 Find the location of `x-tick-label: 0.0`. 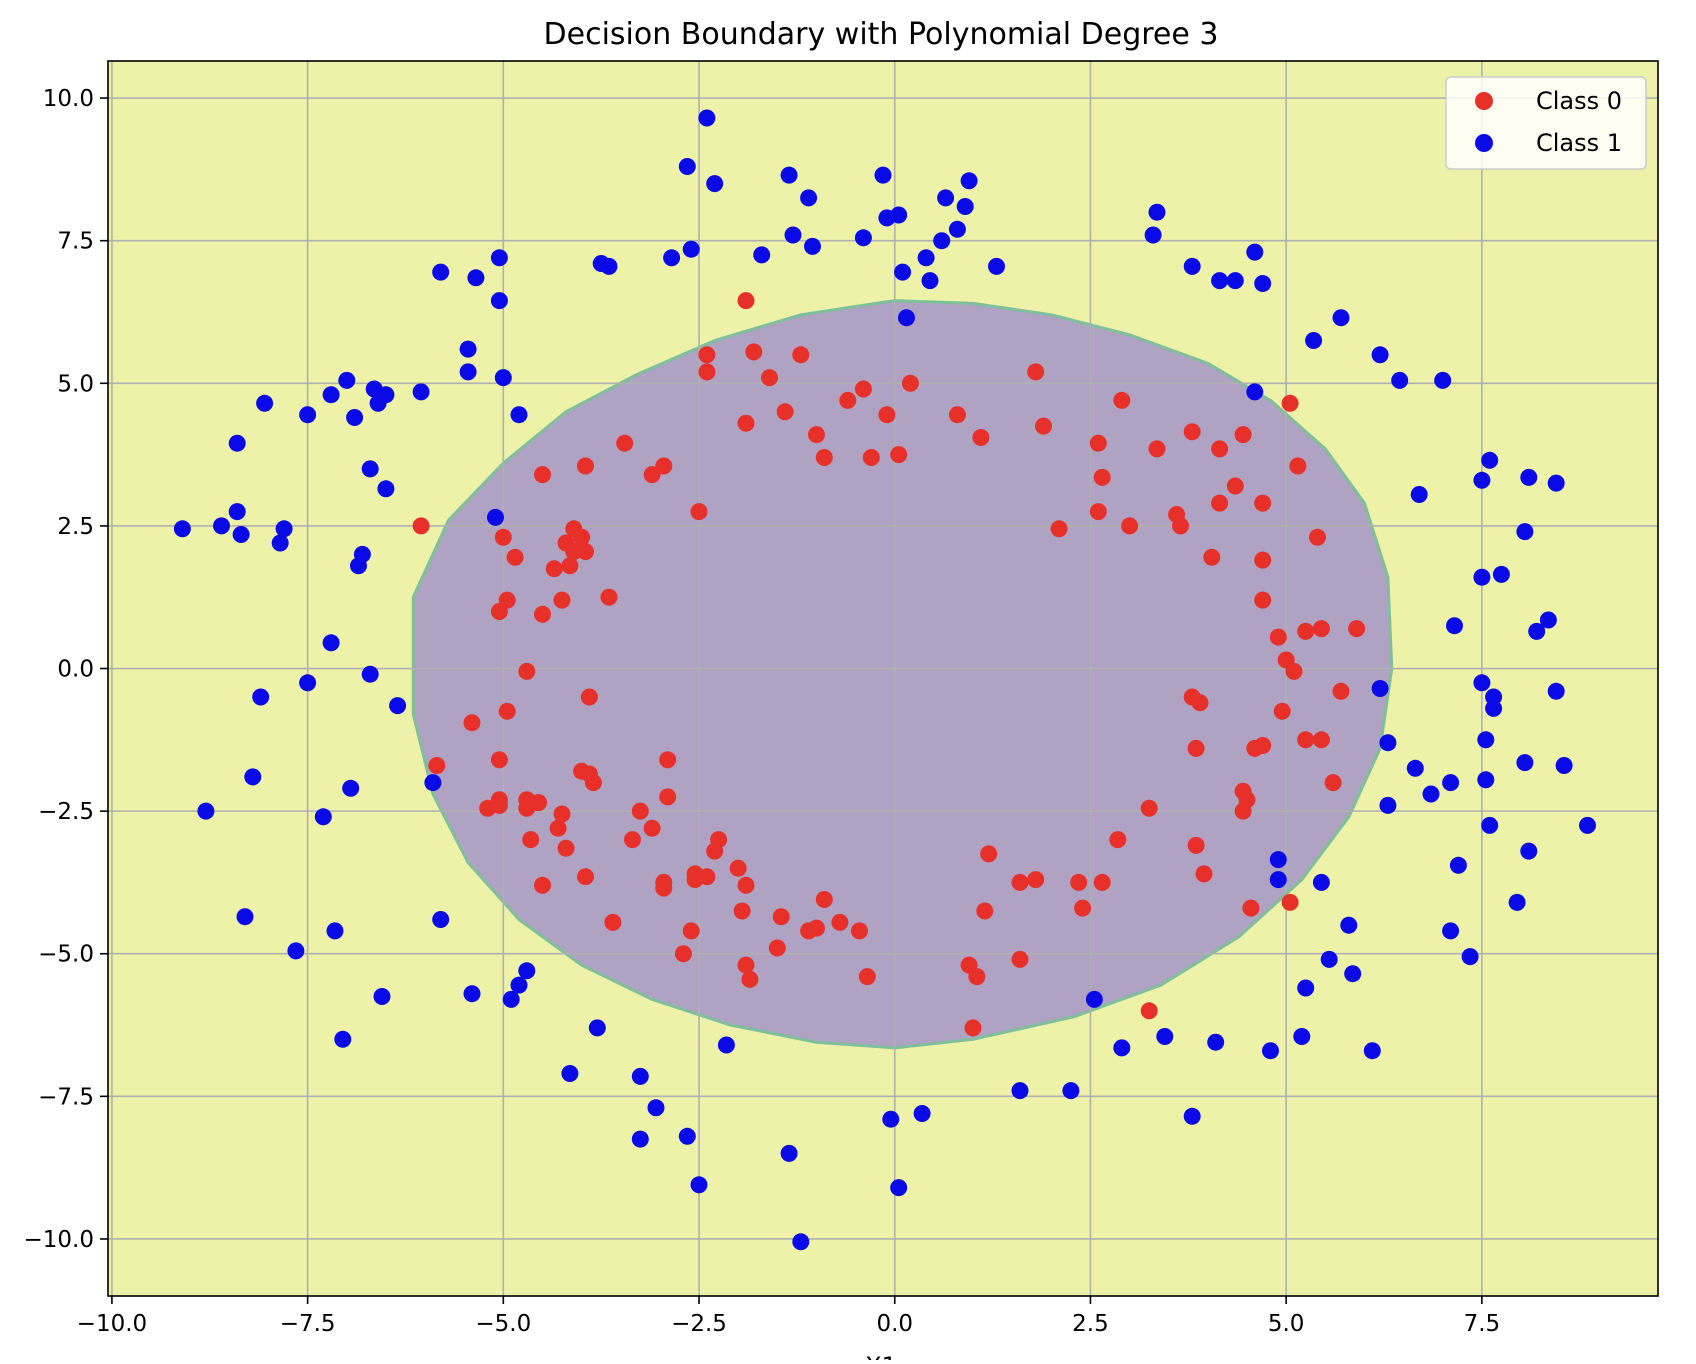

x-tick-label: 0.0 is located at coordinates (894, 1324).